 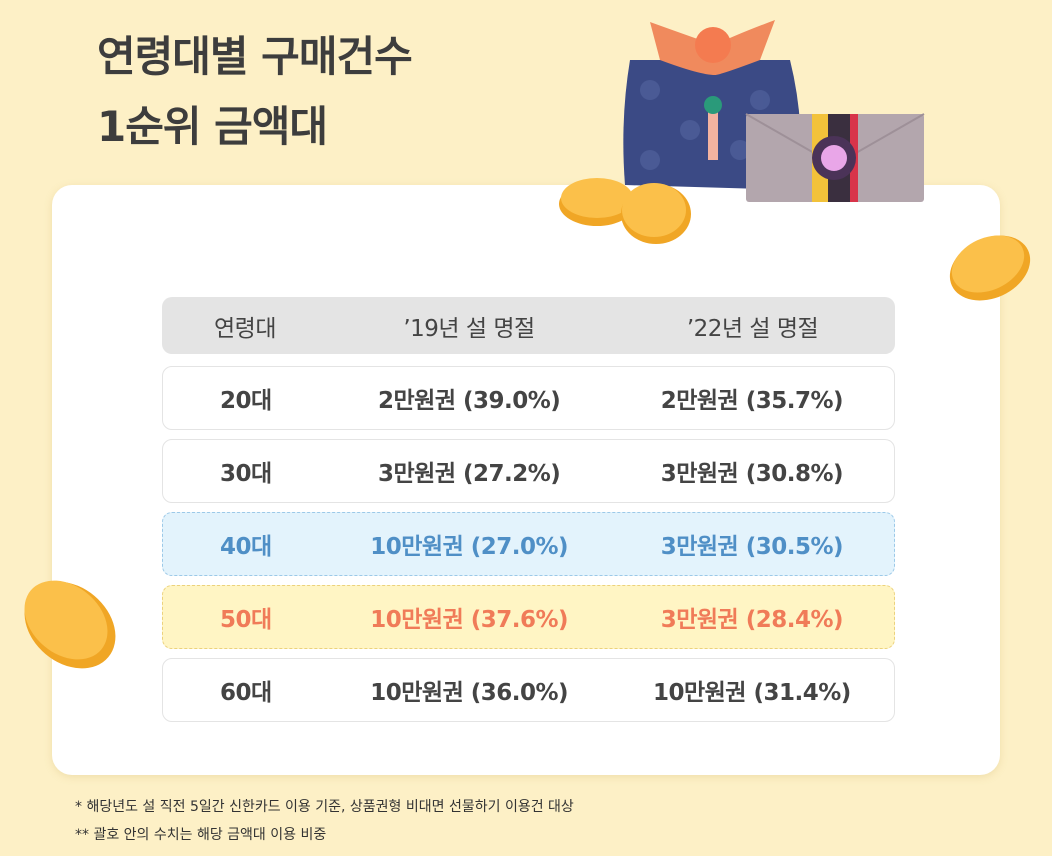 What do you see at coordinates (245, 328) in the screenshot?
I see `header-cell: 연령대` at bounding box center [245, 328].